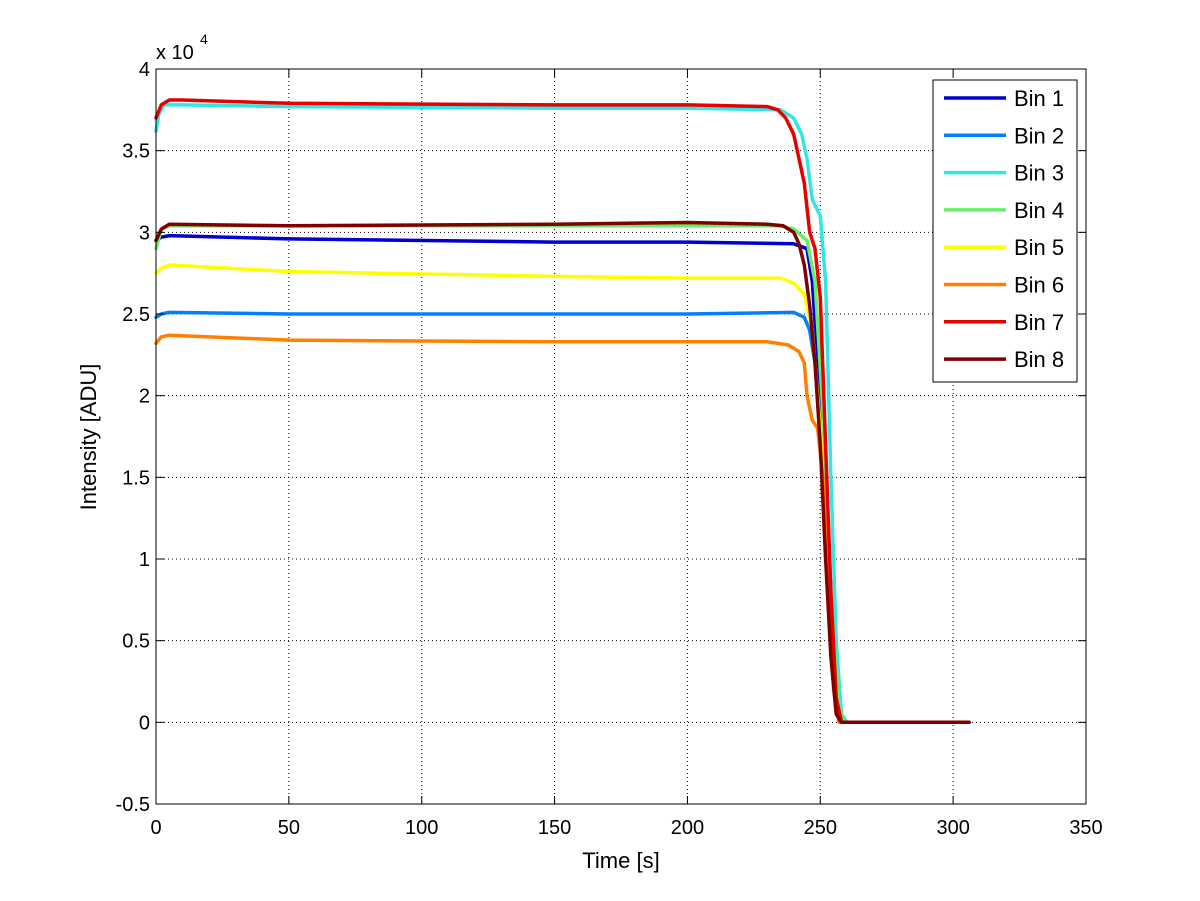  What do you see at coordinates (133, 805) in the screenshot?
I see `y-tick-label: -0.5` at bounding box center [133, 805].